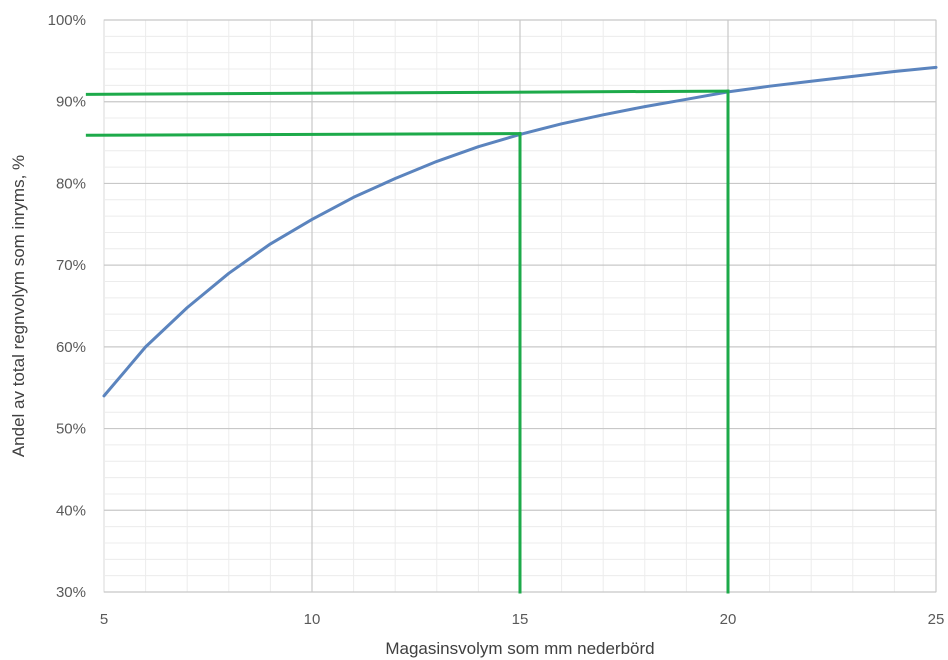 Image resolution: width=948 pixels, height=660 pixels. Describe the element at coordinates (67, 20) in the screenshot. I see `y-tick-label: 100%` at that location.